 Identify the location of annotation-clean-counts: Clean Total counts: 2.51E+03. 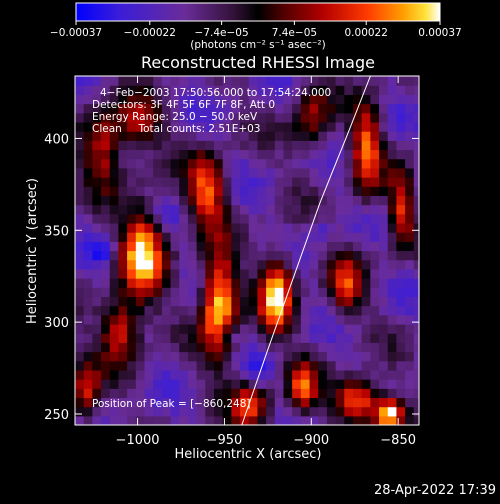
(176, 129).